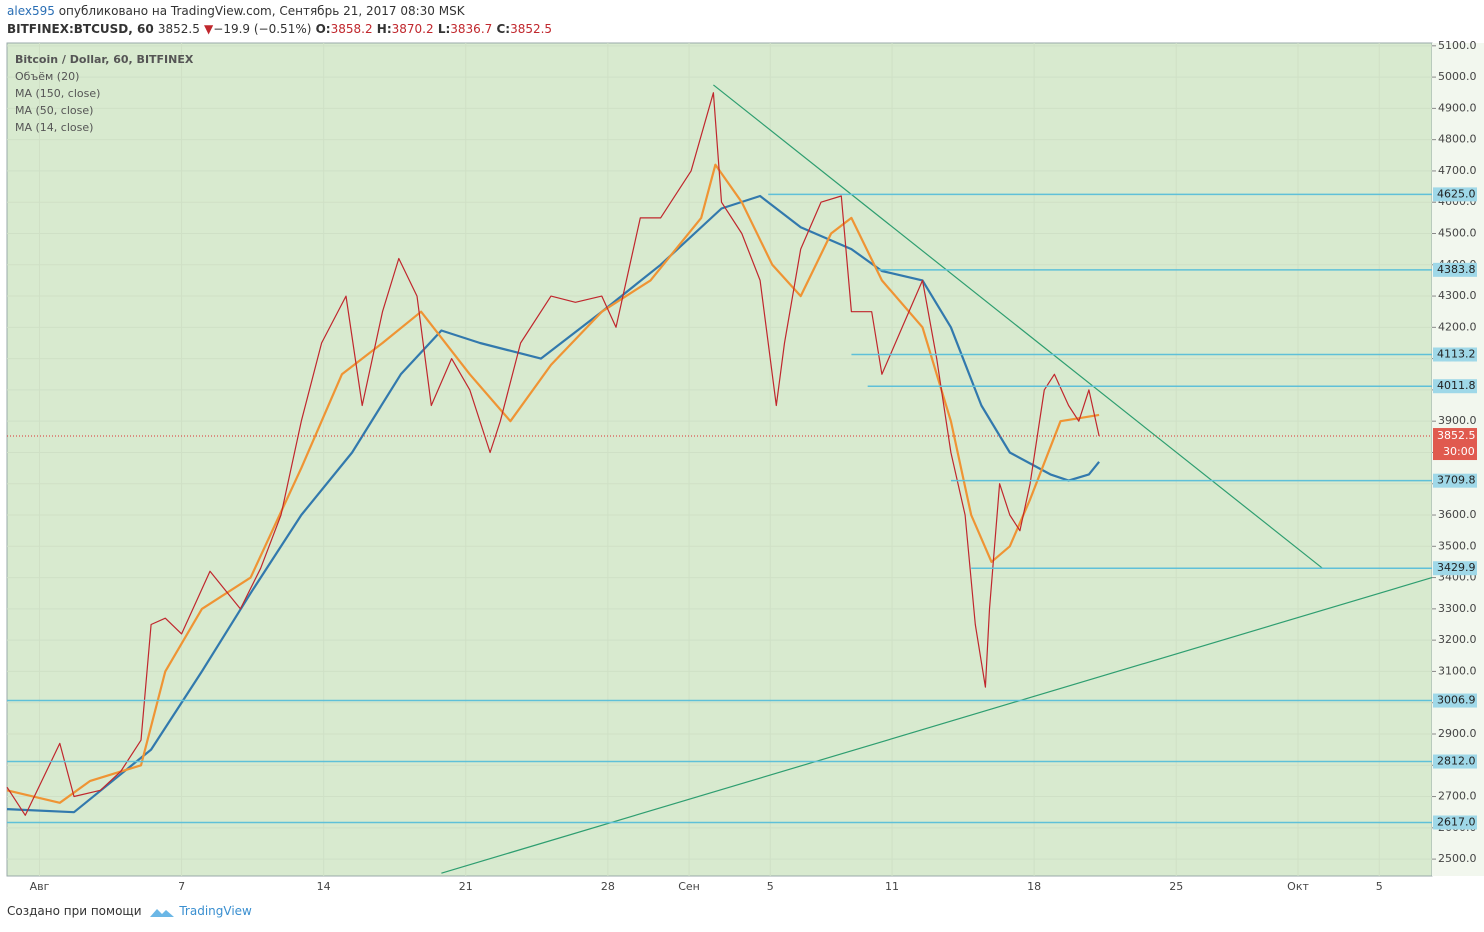  What do you see at coordinates (1457, 107) in the screenshot?
I see `y-tick-label: 4900.0` at bounding box center [1457, 107].